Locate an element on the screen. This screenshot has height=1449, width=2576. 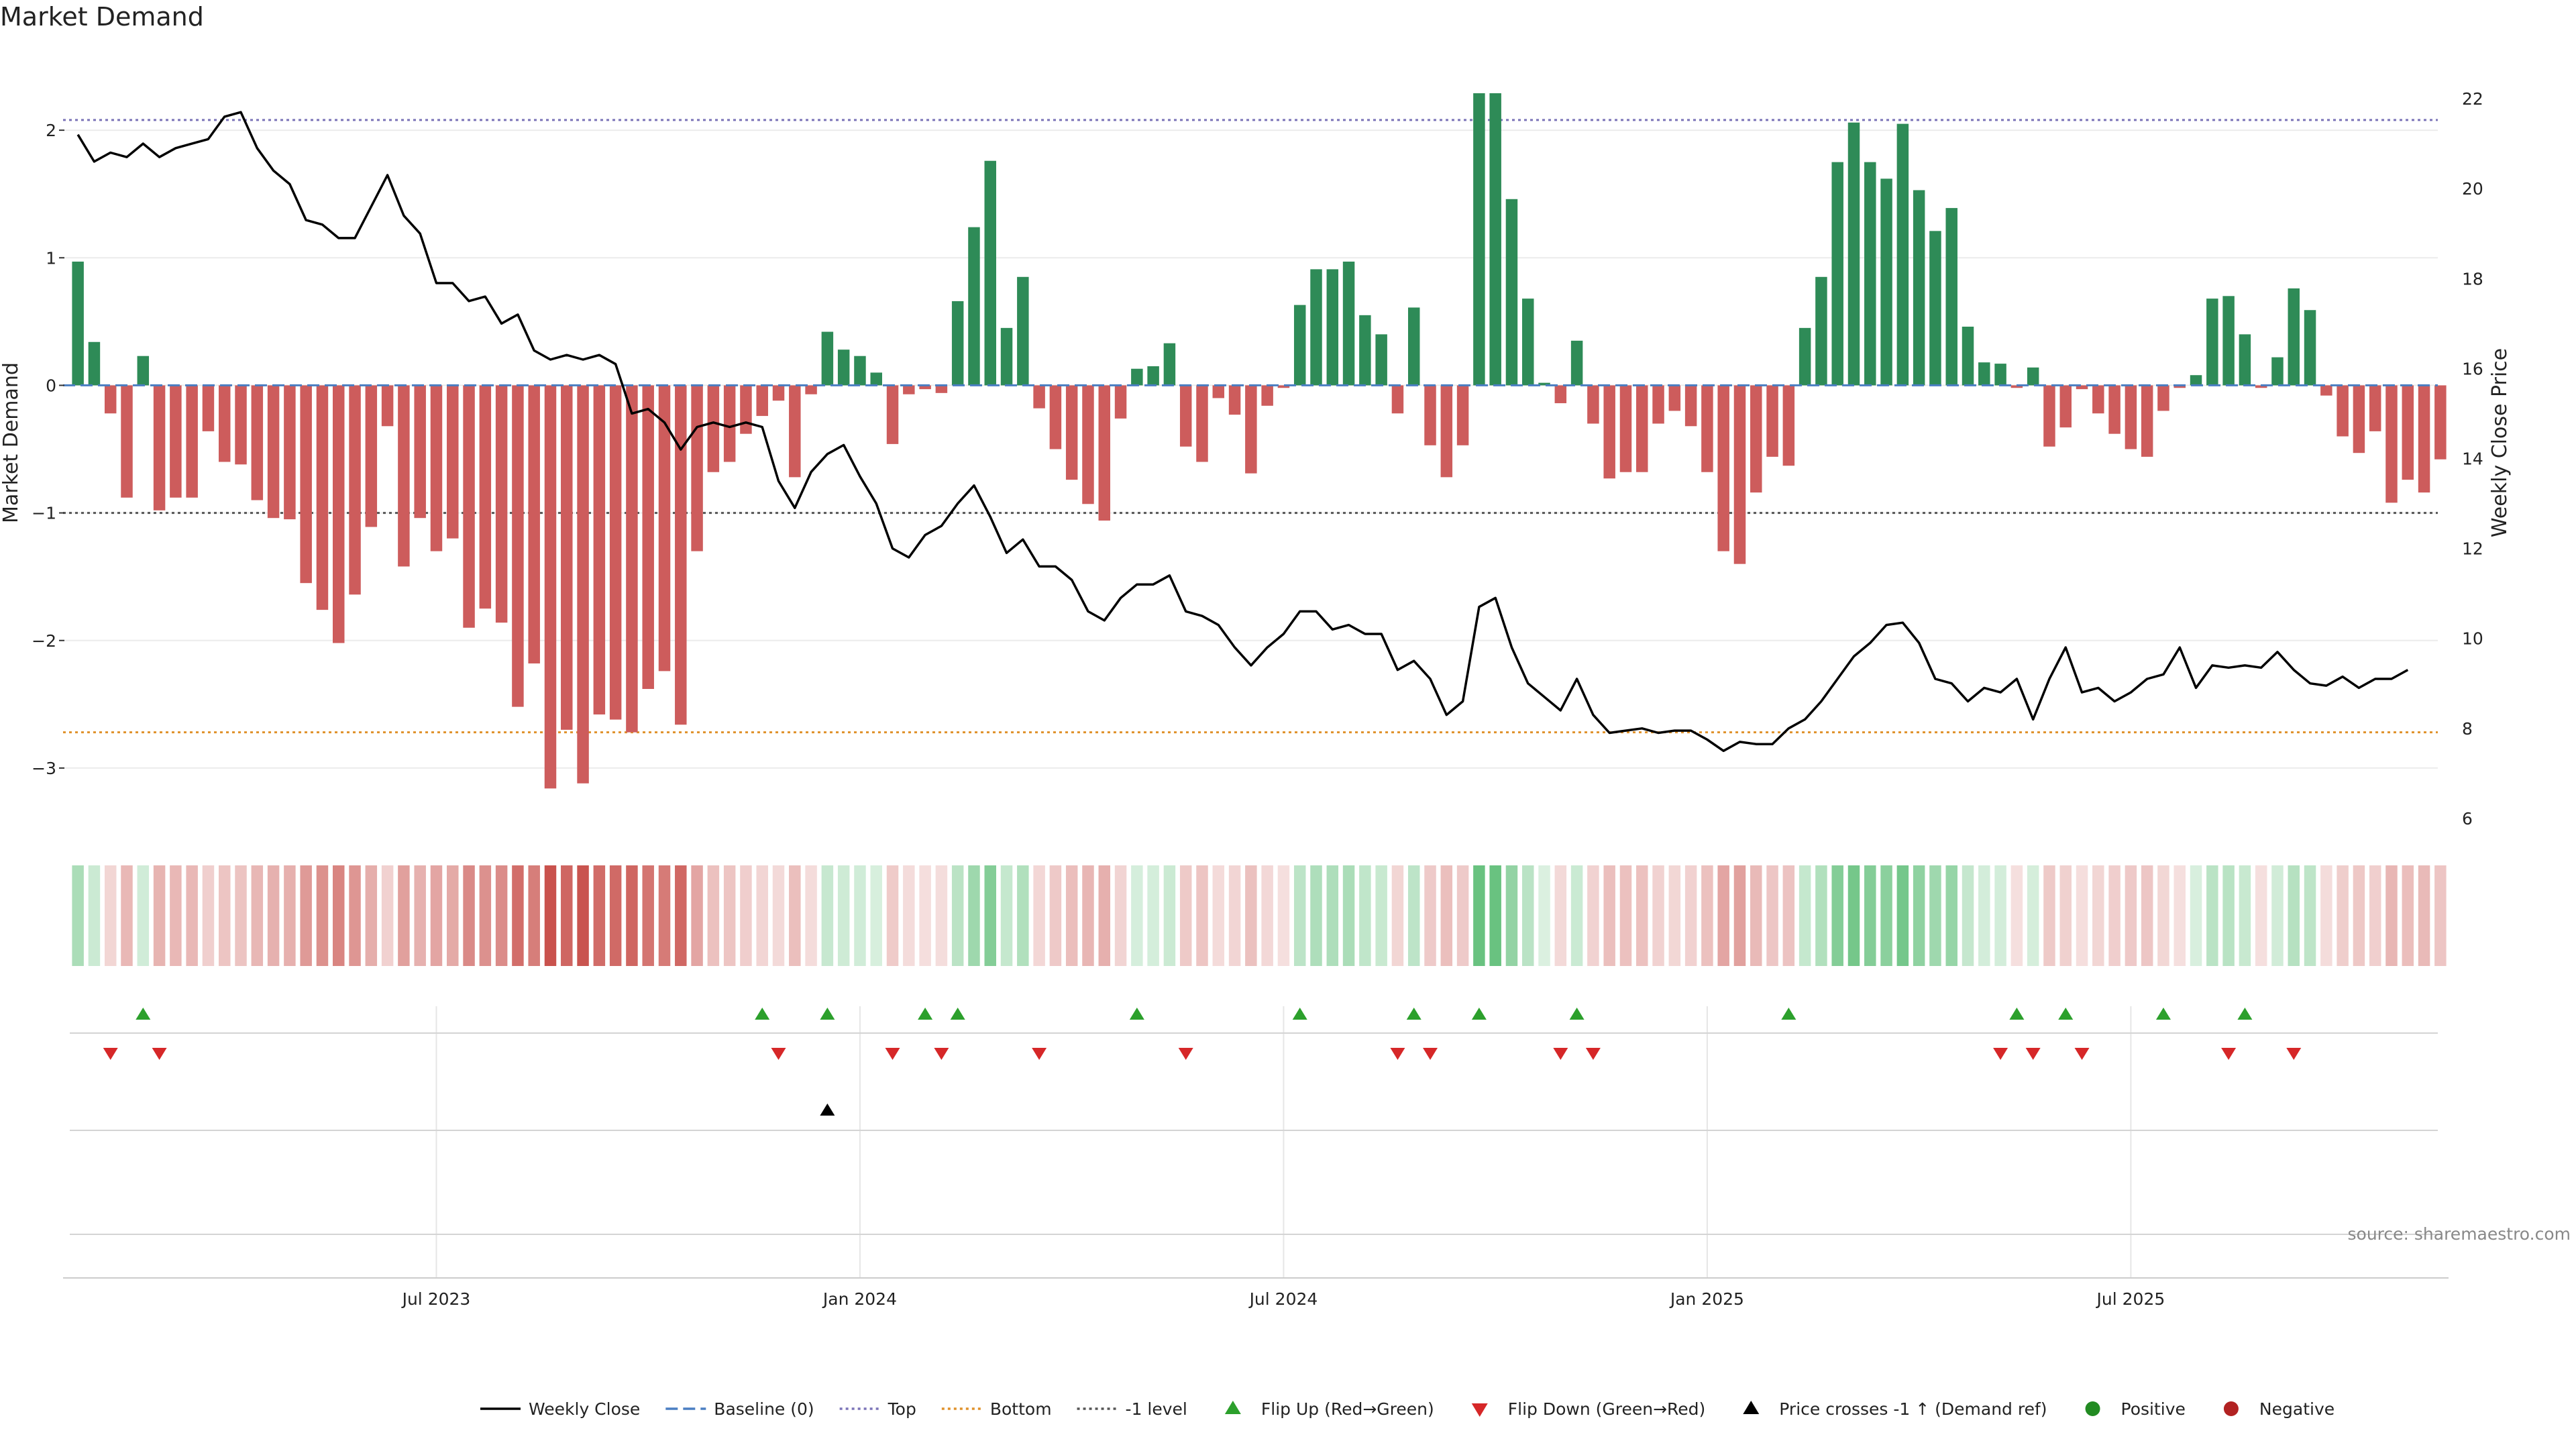
legend-label: Price crosses -1 ↑ (Demand ref) is located at coordinates (1913, 1409).